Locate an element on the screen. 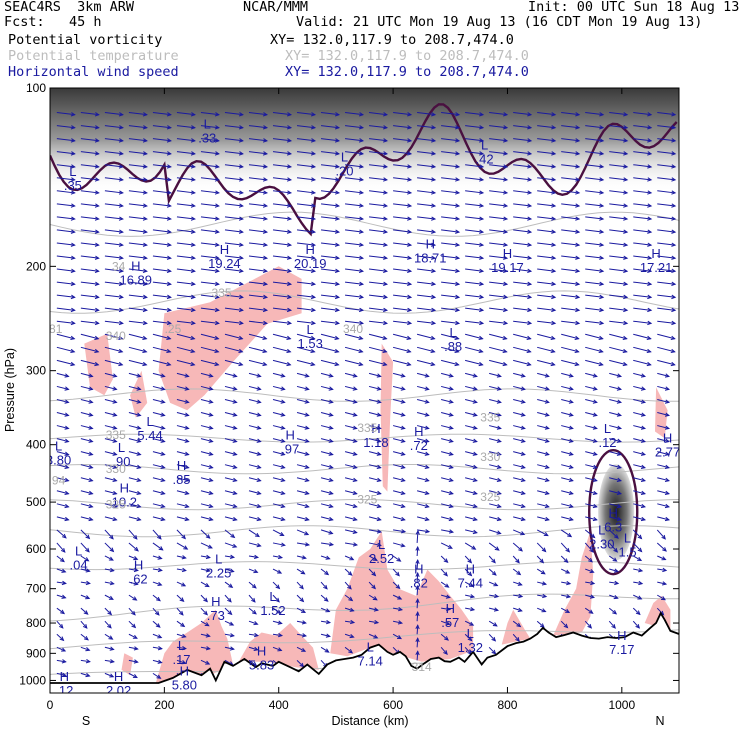 The width and height of the screenshot is (740, 740). y-tick-label: 200 is located at coordinates (36, 266).